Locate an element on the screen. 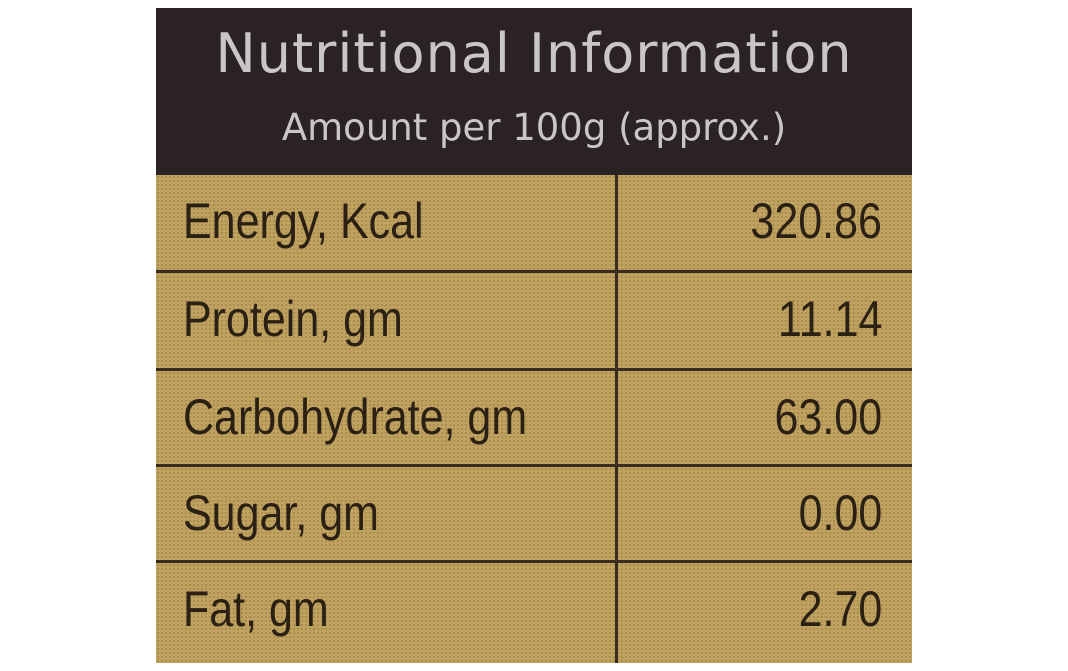 Image resolution: width=1068 pixels, height=671 pixels. nutrient-name: Sugar, gm is located at coordinates (281, 513).